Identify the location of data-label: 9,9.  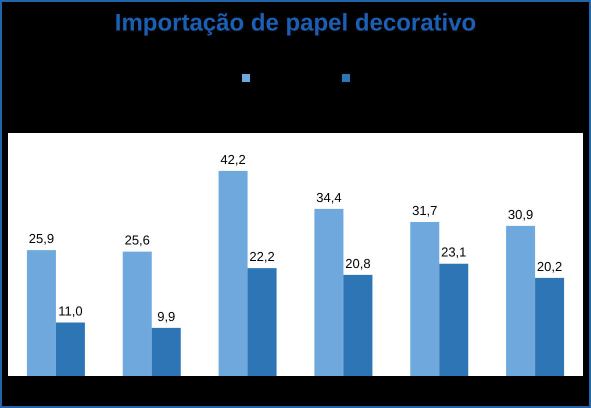
(166, 316).